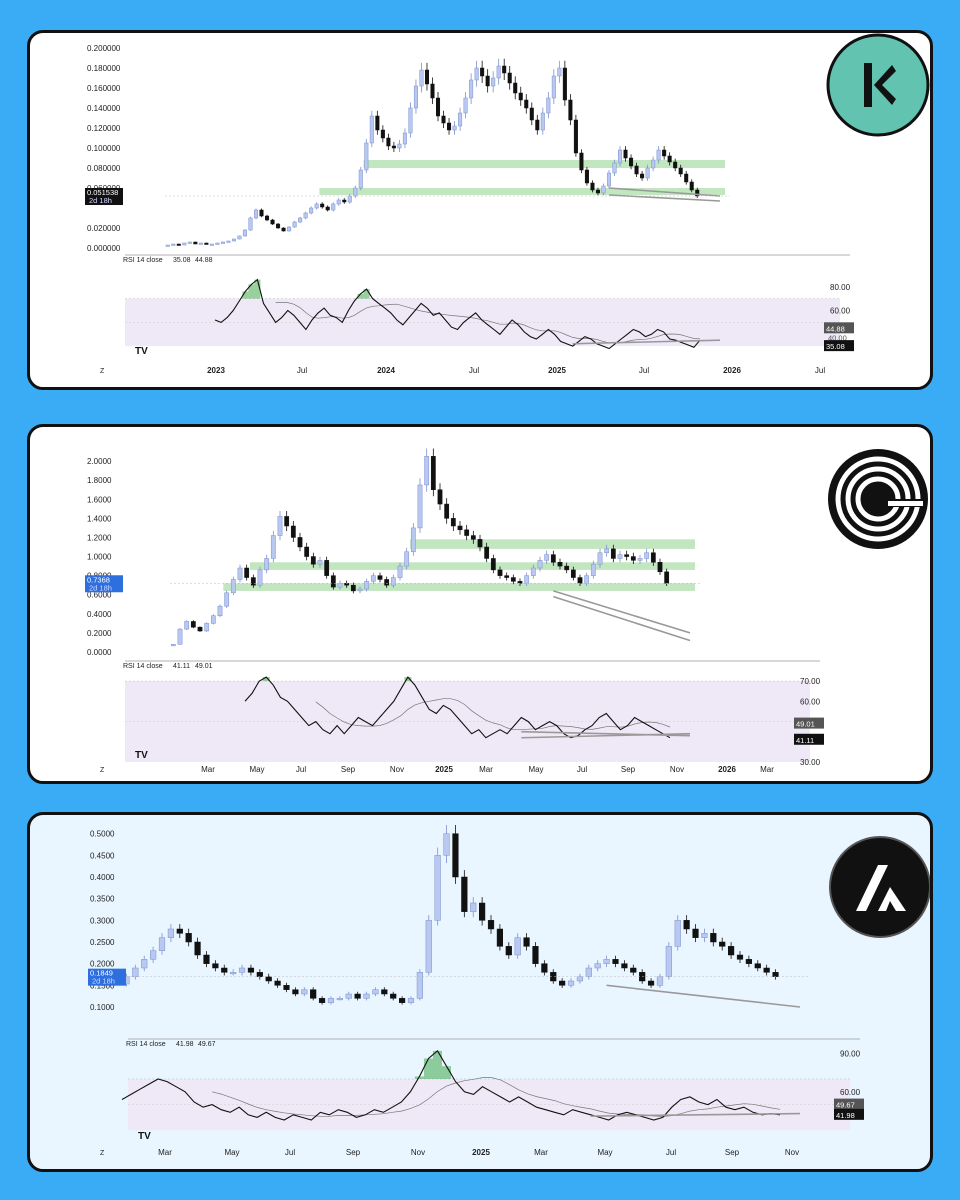 Image resolution: width=960 pixels, height=1200 pixels. What do you see at coordinates (604, 1152) in the screenshot?
I see `x-tick-label: May` at bounding box center [604, 1152].